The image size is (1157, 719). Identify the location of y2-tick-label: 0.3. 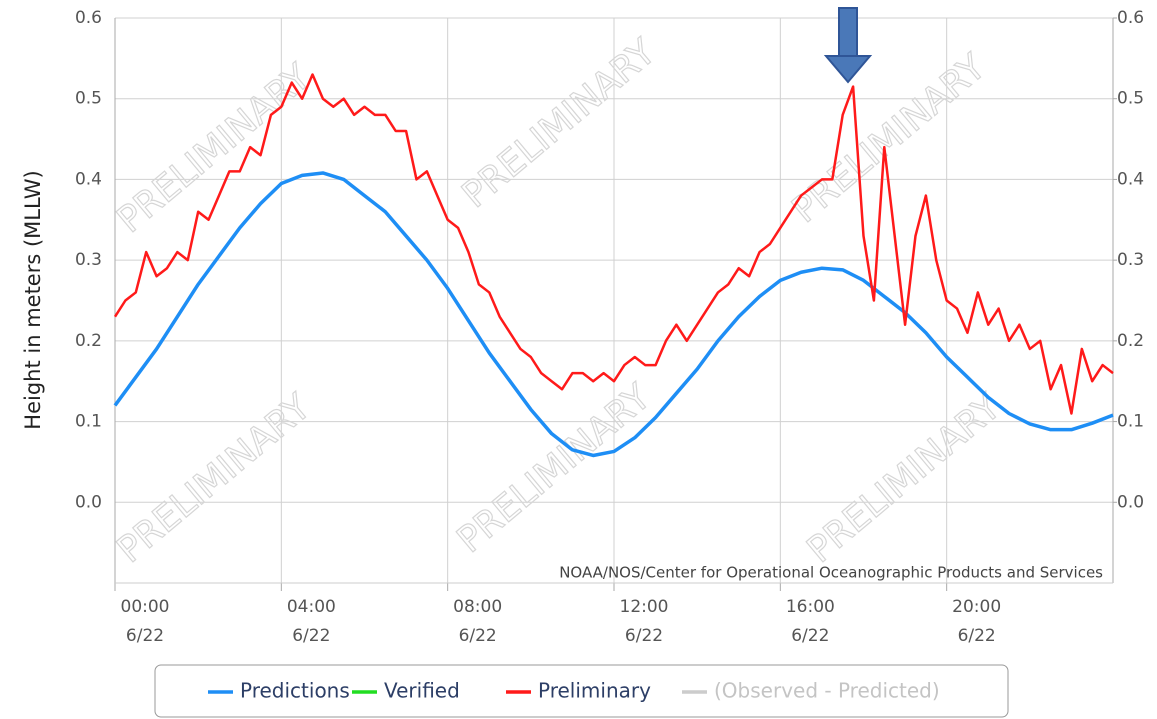
(1130, 260).